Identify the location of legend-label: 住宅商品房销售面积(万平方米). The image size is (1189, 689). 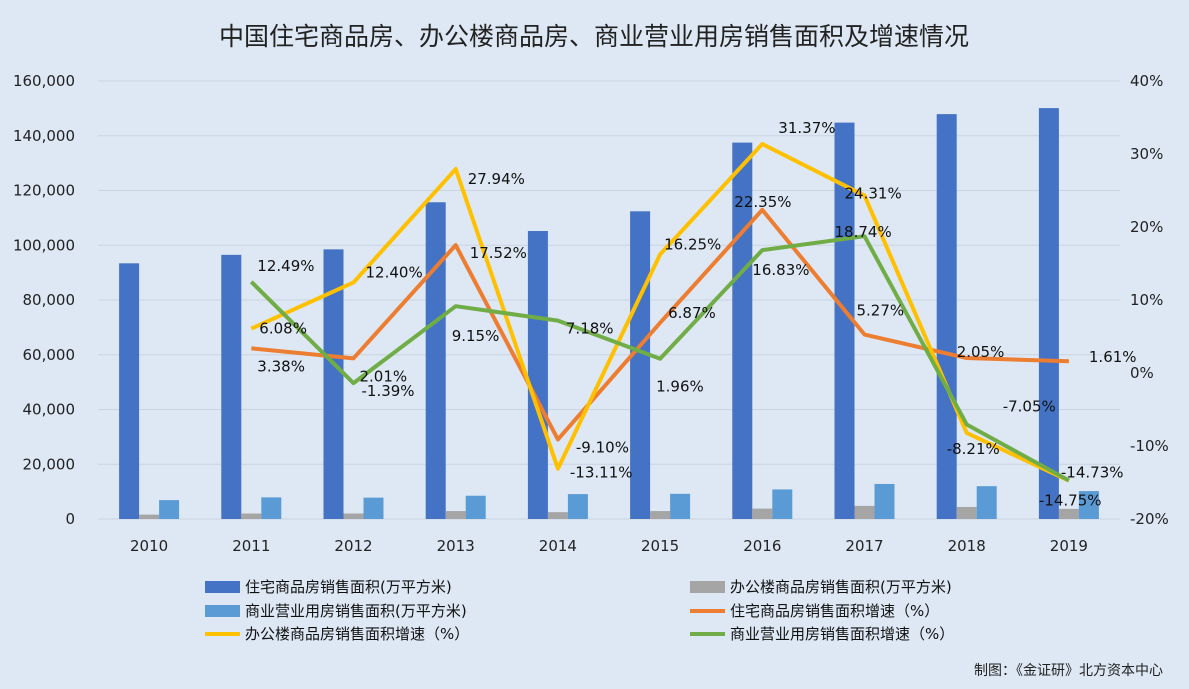
(348, 587).